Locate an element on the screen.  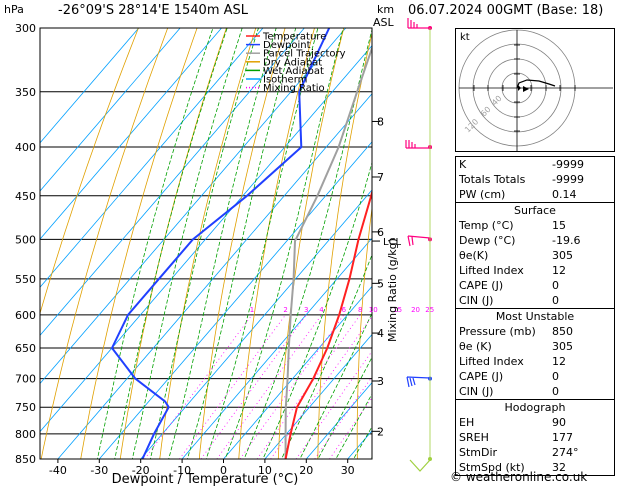
pressure-tick-label: 750 is located at coordinates (25, 407).